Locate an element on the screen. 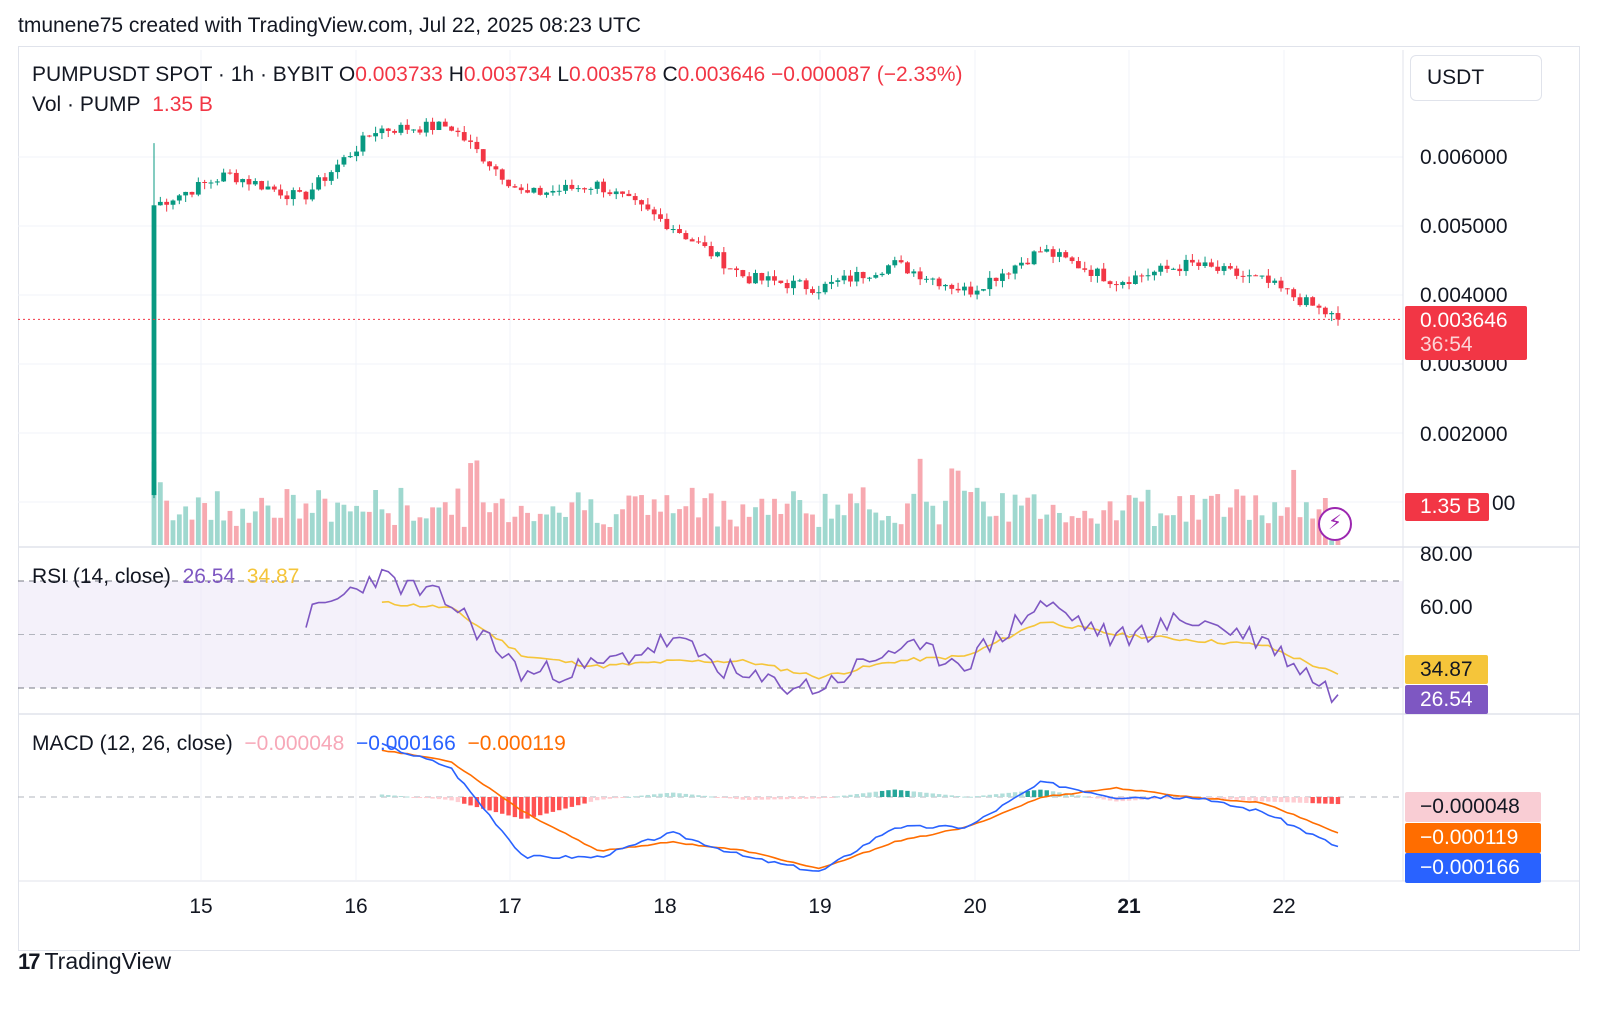  symbol-title: PUMPUSDT SPOT · 1h · BYBIT is located at coordinates (183, 74).